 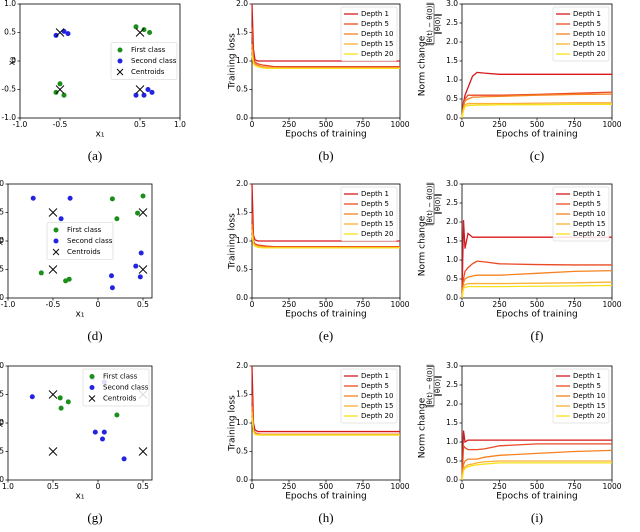 I want to click on legend-swatch, so click(x=56, y=241).